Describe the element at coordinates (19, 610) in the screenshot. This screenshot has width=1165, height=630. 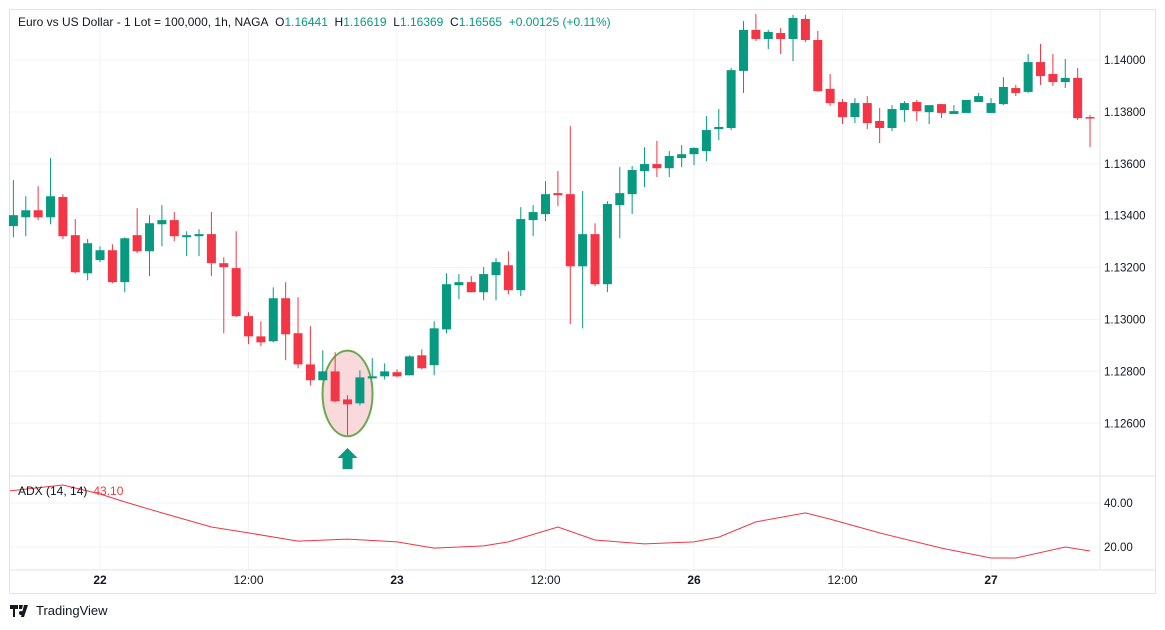
I see `tradingview-logo-icon` at that location.